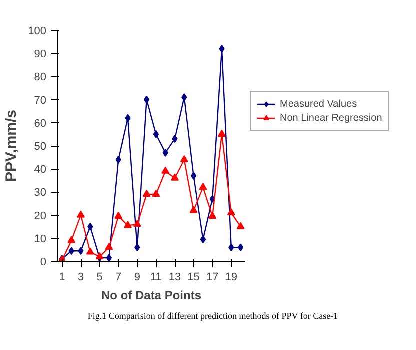  Describe the element at coordinates (194, 278) in the screenshot. I see `x-tick-label: 15` at that location.